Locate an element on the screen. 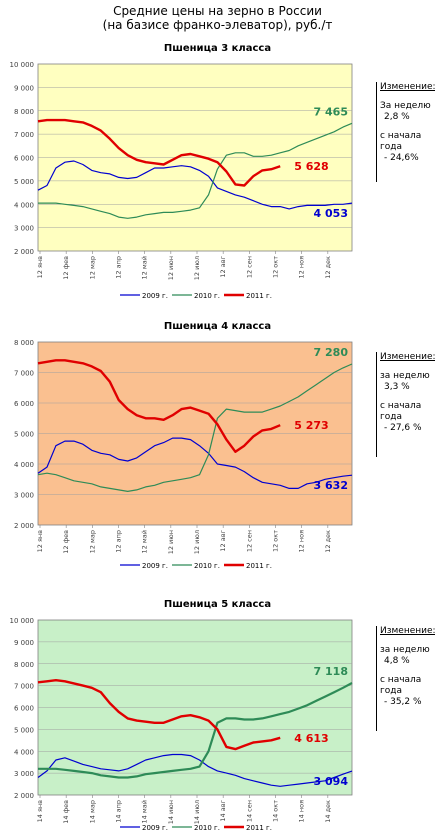 The height and width of the screenshot is (836, 435). x-tick-label: 14 окт is located at coordinates (276, 811).